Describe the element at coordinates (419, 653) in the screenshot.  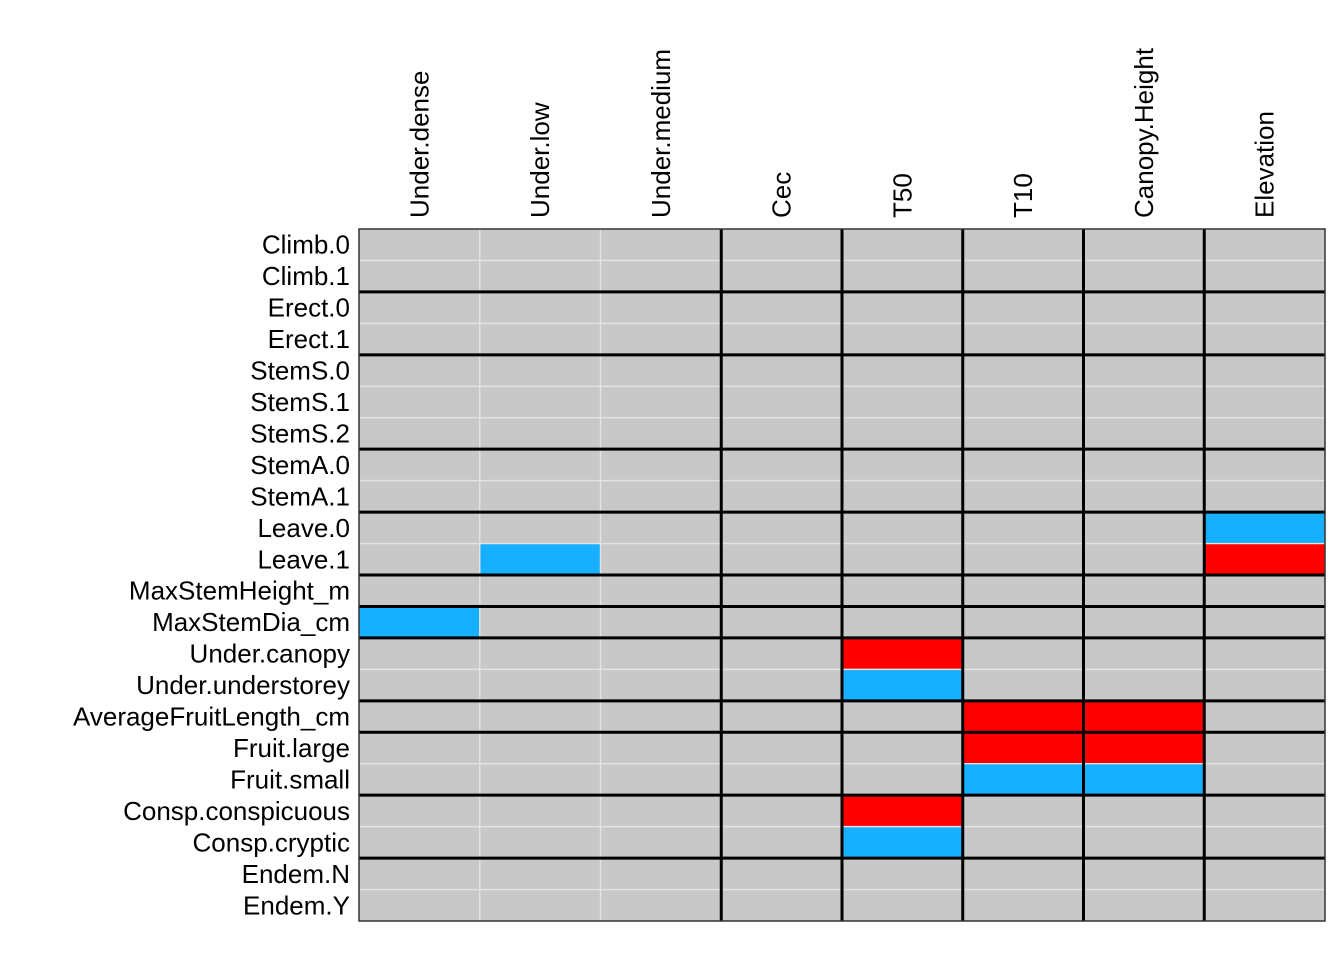
I see `cell-under-canopy-under-dense` at that location.